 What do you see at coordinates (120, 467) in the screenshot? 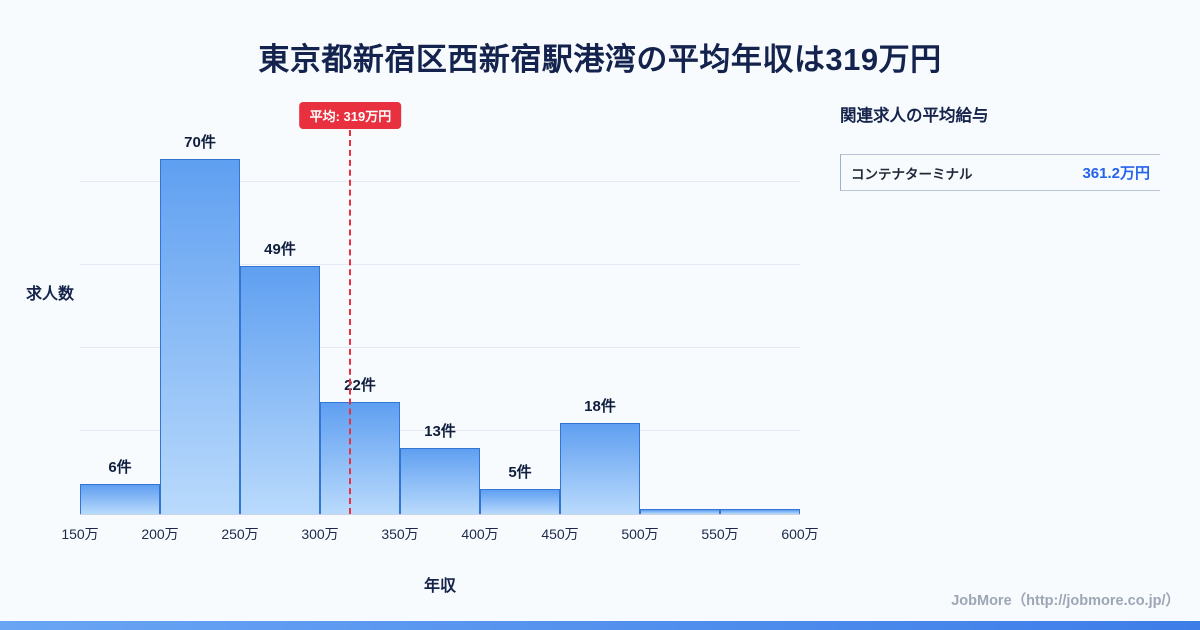
I see `bar-value-label: 6件` at bounding box center [120, 467].